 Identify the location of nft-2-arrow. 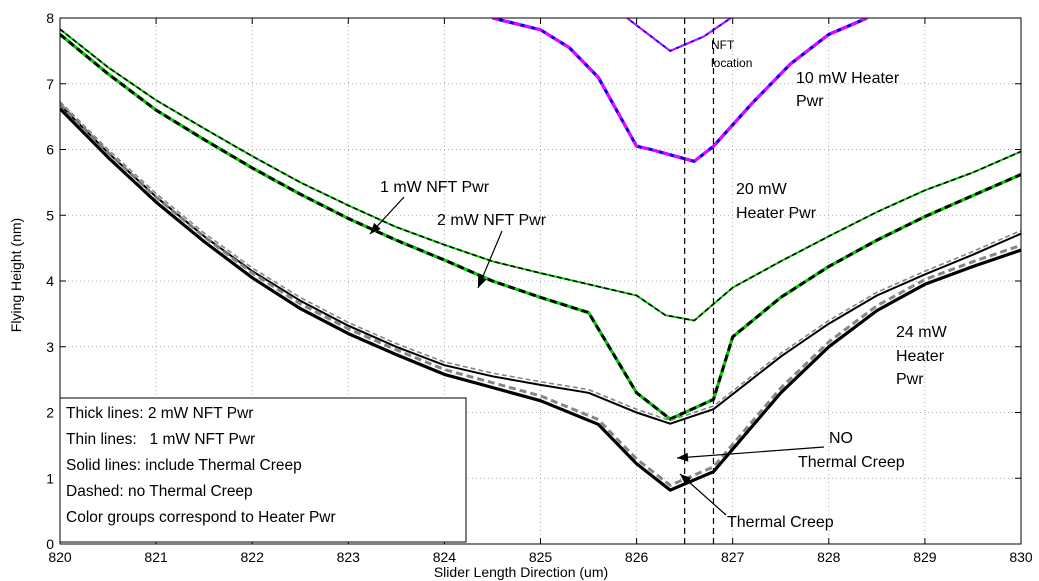
(490, 259).